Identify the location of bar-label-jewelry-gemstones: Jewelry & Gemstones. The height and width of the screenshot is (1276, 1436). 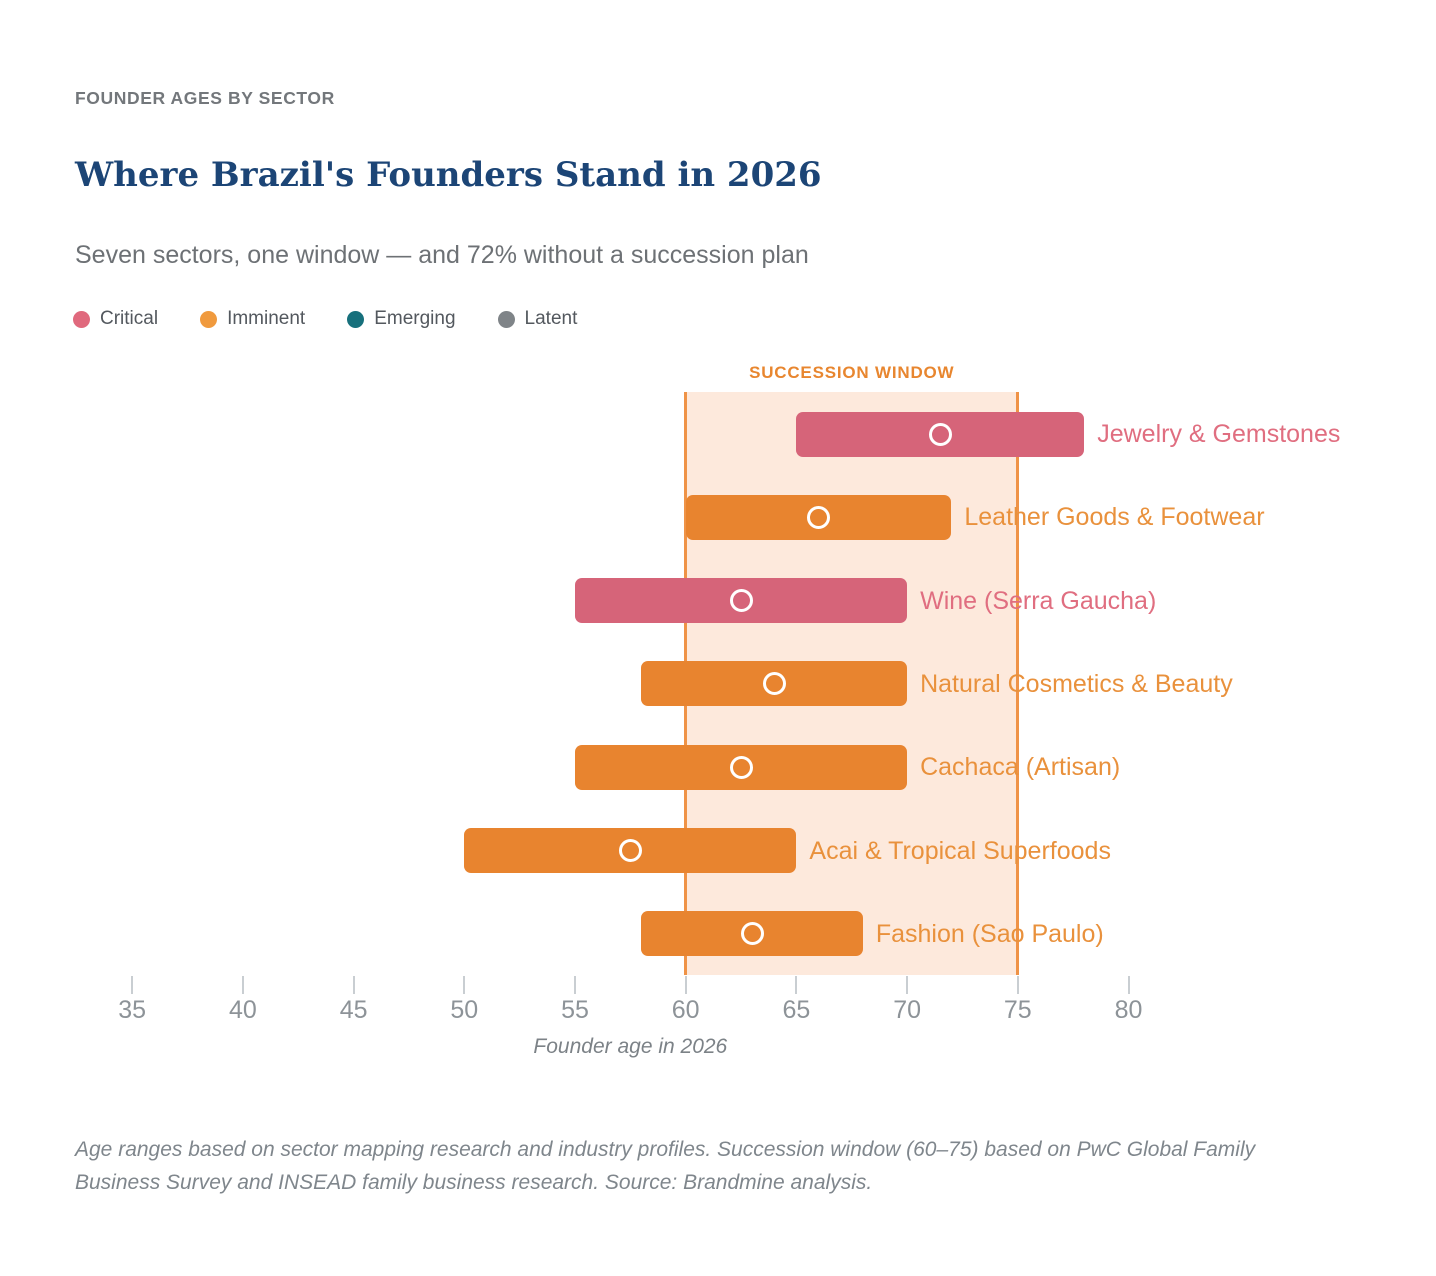
(1219, 434).